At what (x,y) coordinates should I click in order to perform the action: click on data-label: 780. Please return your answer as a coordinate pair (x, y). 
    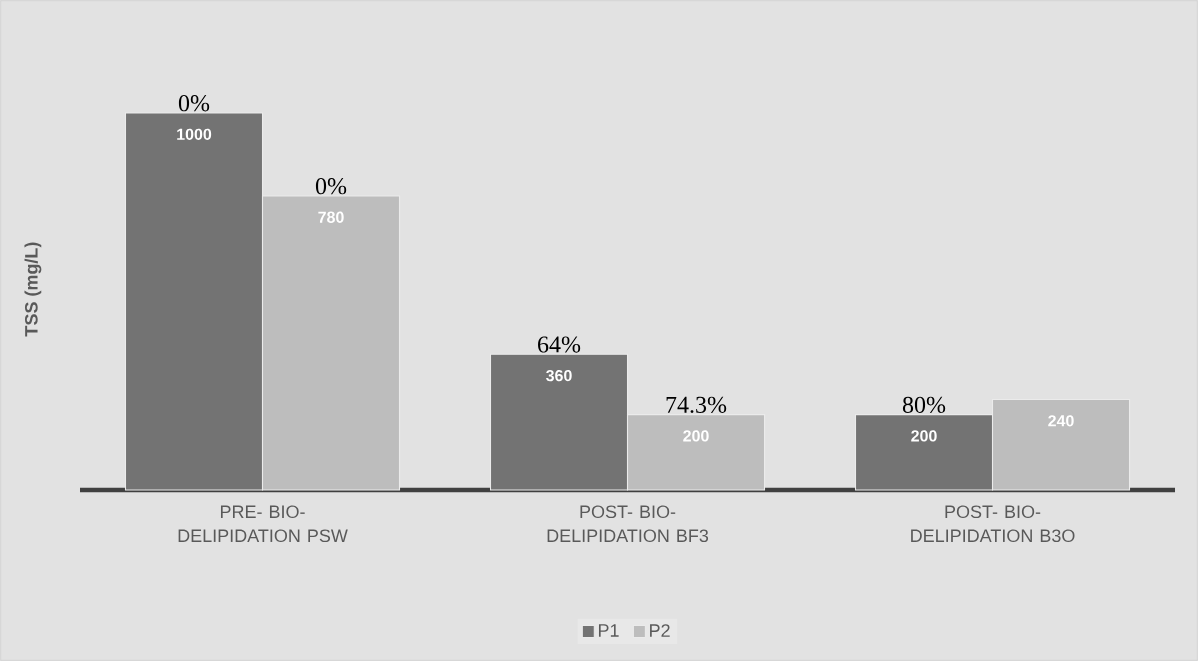
    Looking at the image, I should click on (331, 217).